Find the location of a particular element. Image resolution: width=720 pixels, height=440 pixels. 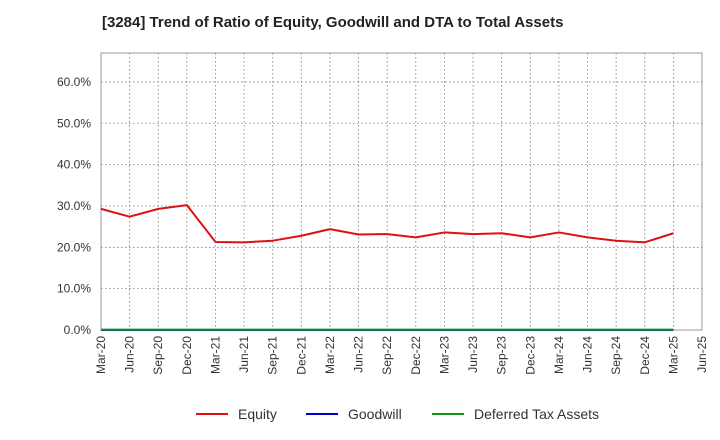

x-tick-label: Mar-20 is located at coordinates (101, 355).